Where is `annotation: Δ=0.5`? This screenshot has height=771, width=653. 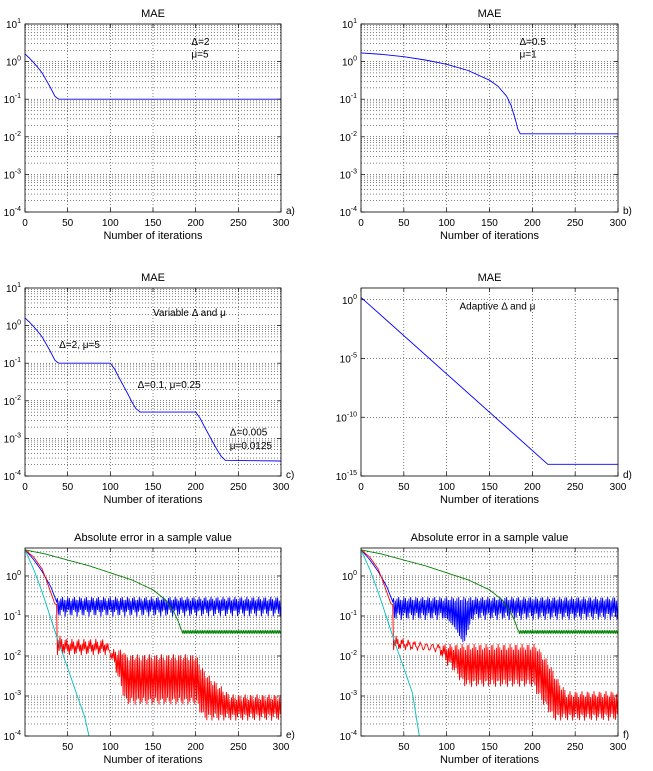
annotation: Δ=0.5 is located at coordinates (532, 42).